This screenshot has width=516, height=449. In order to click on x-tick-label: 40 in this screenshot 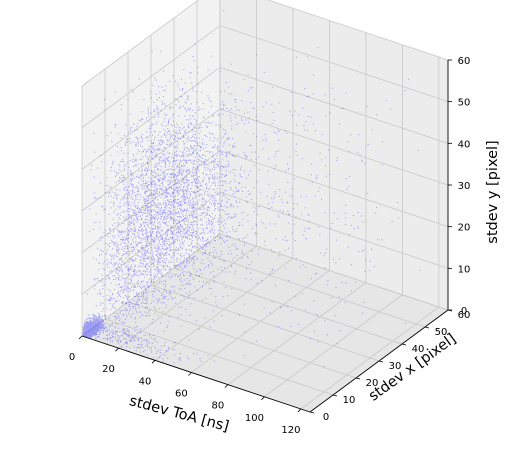, I will do `click(145, 381)`.